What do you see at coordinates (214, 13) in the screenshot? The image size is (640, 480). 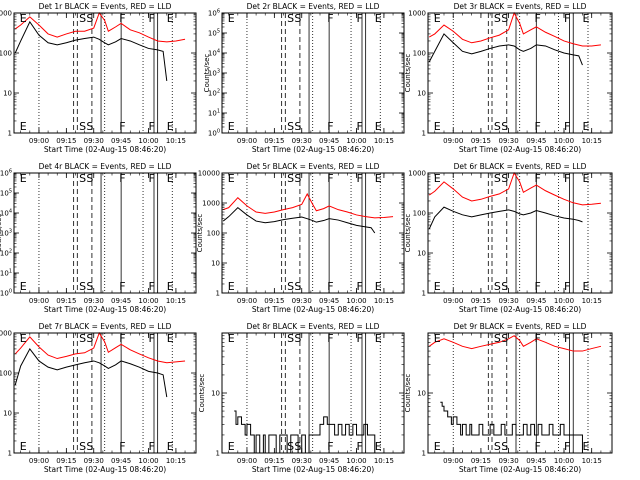 I see `y-tick-label: 10⁶` at bounding box center [214, 13].